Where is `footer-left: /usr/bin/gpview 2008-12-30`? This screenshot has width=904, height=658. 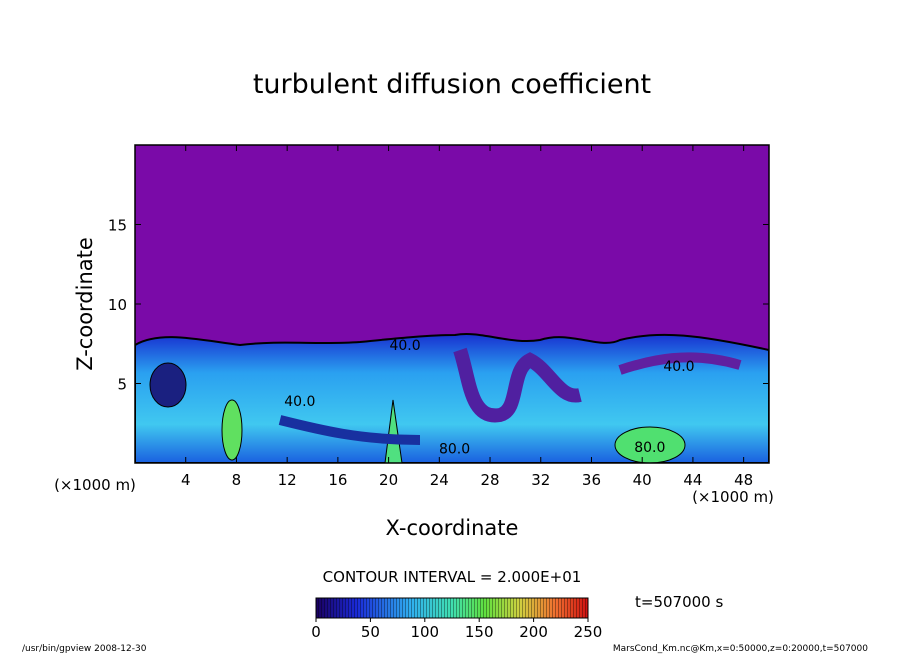 footer-left: /usr/bin/gpview 2008-12-30 is located at coordinates (84, 649).